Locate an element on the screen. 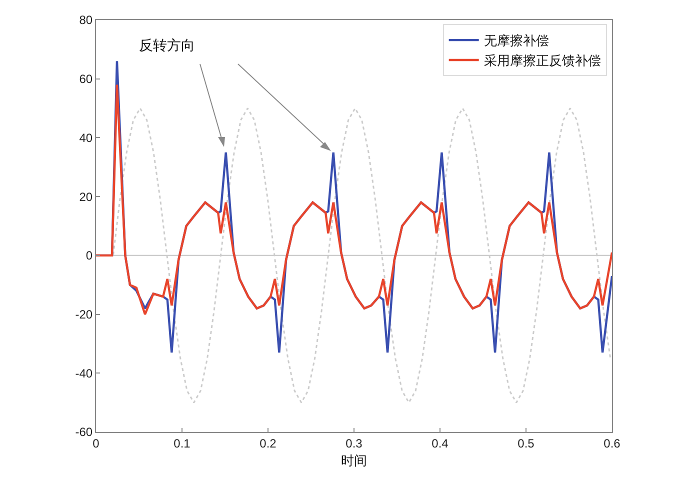 This screenshot has width=675, height=489. y-tick-label: -40 is located at coordinates (84, 373).